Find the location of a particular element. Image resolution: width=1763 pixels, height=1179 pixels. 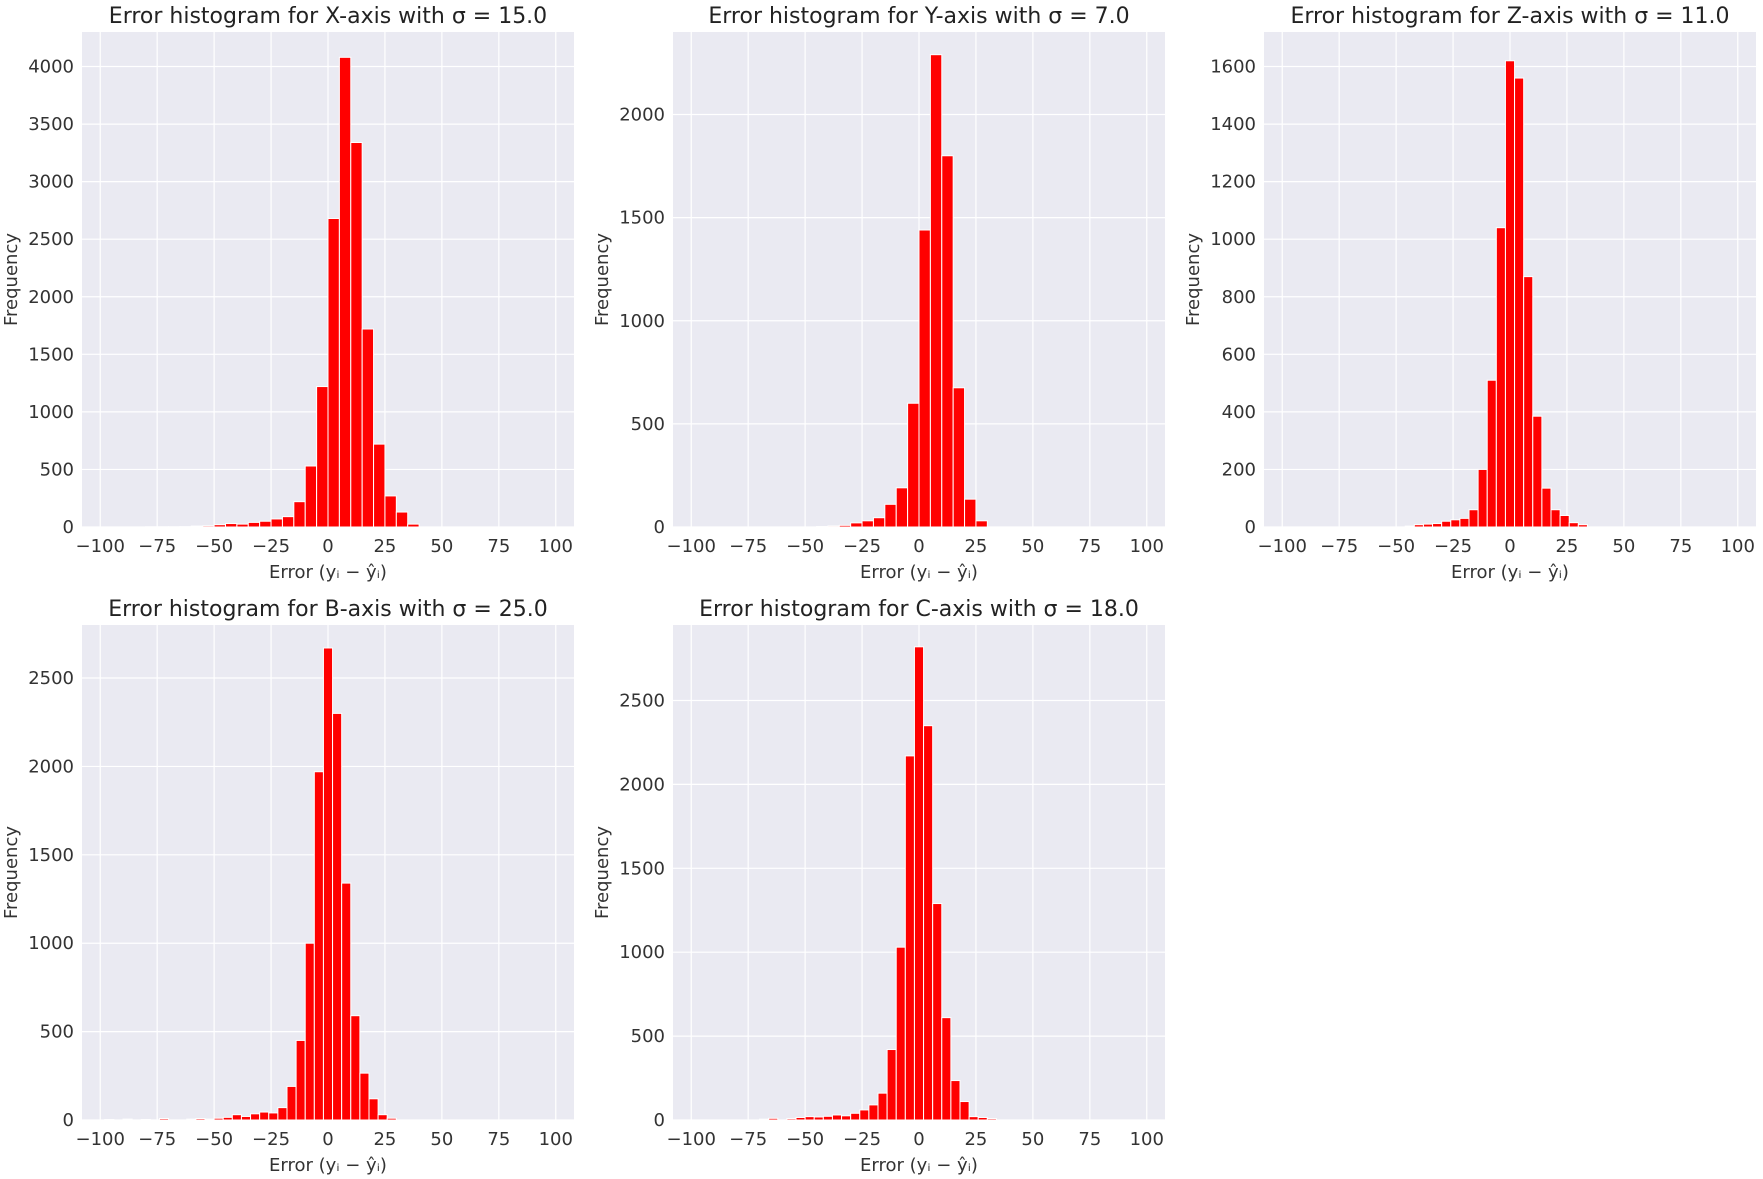

y-tick-label: 3500 is located at coordinates (51, 124).